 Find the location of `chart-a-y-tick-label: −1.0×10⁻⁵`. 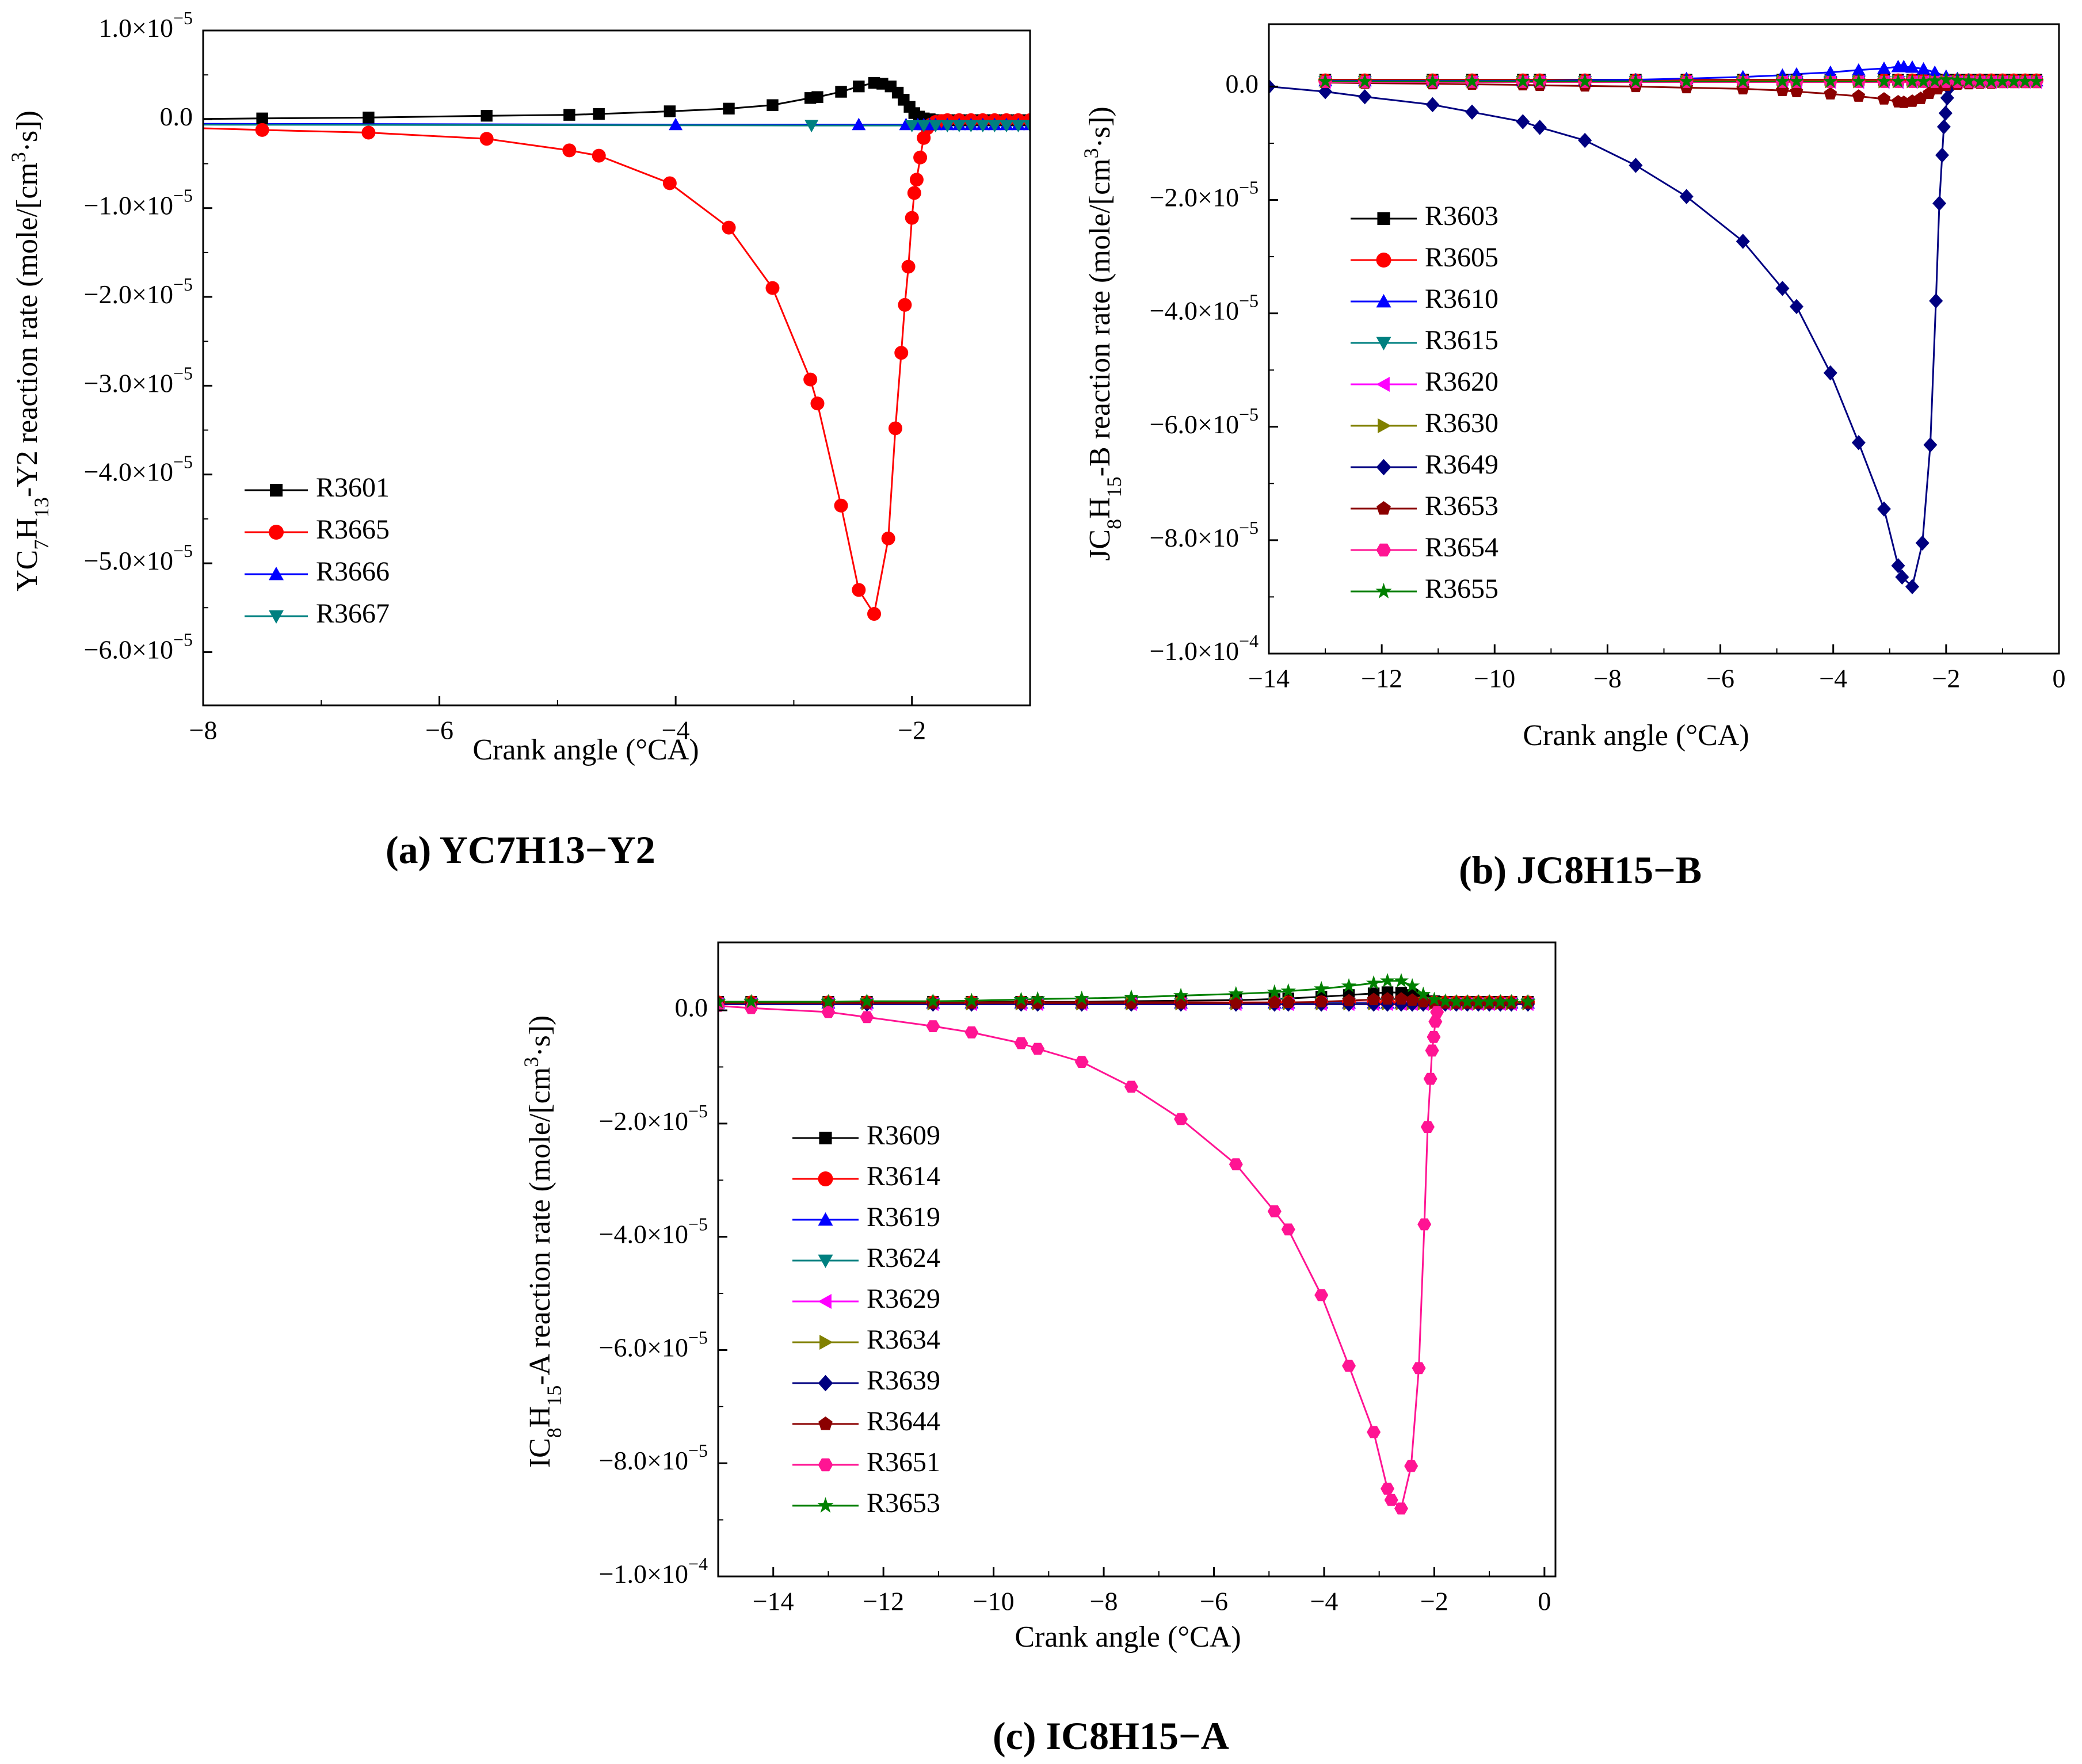

chart-a-y-tick-label: −1.0×10⁻⁵ is located at coordinates (138, 202).